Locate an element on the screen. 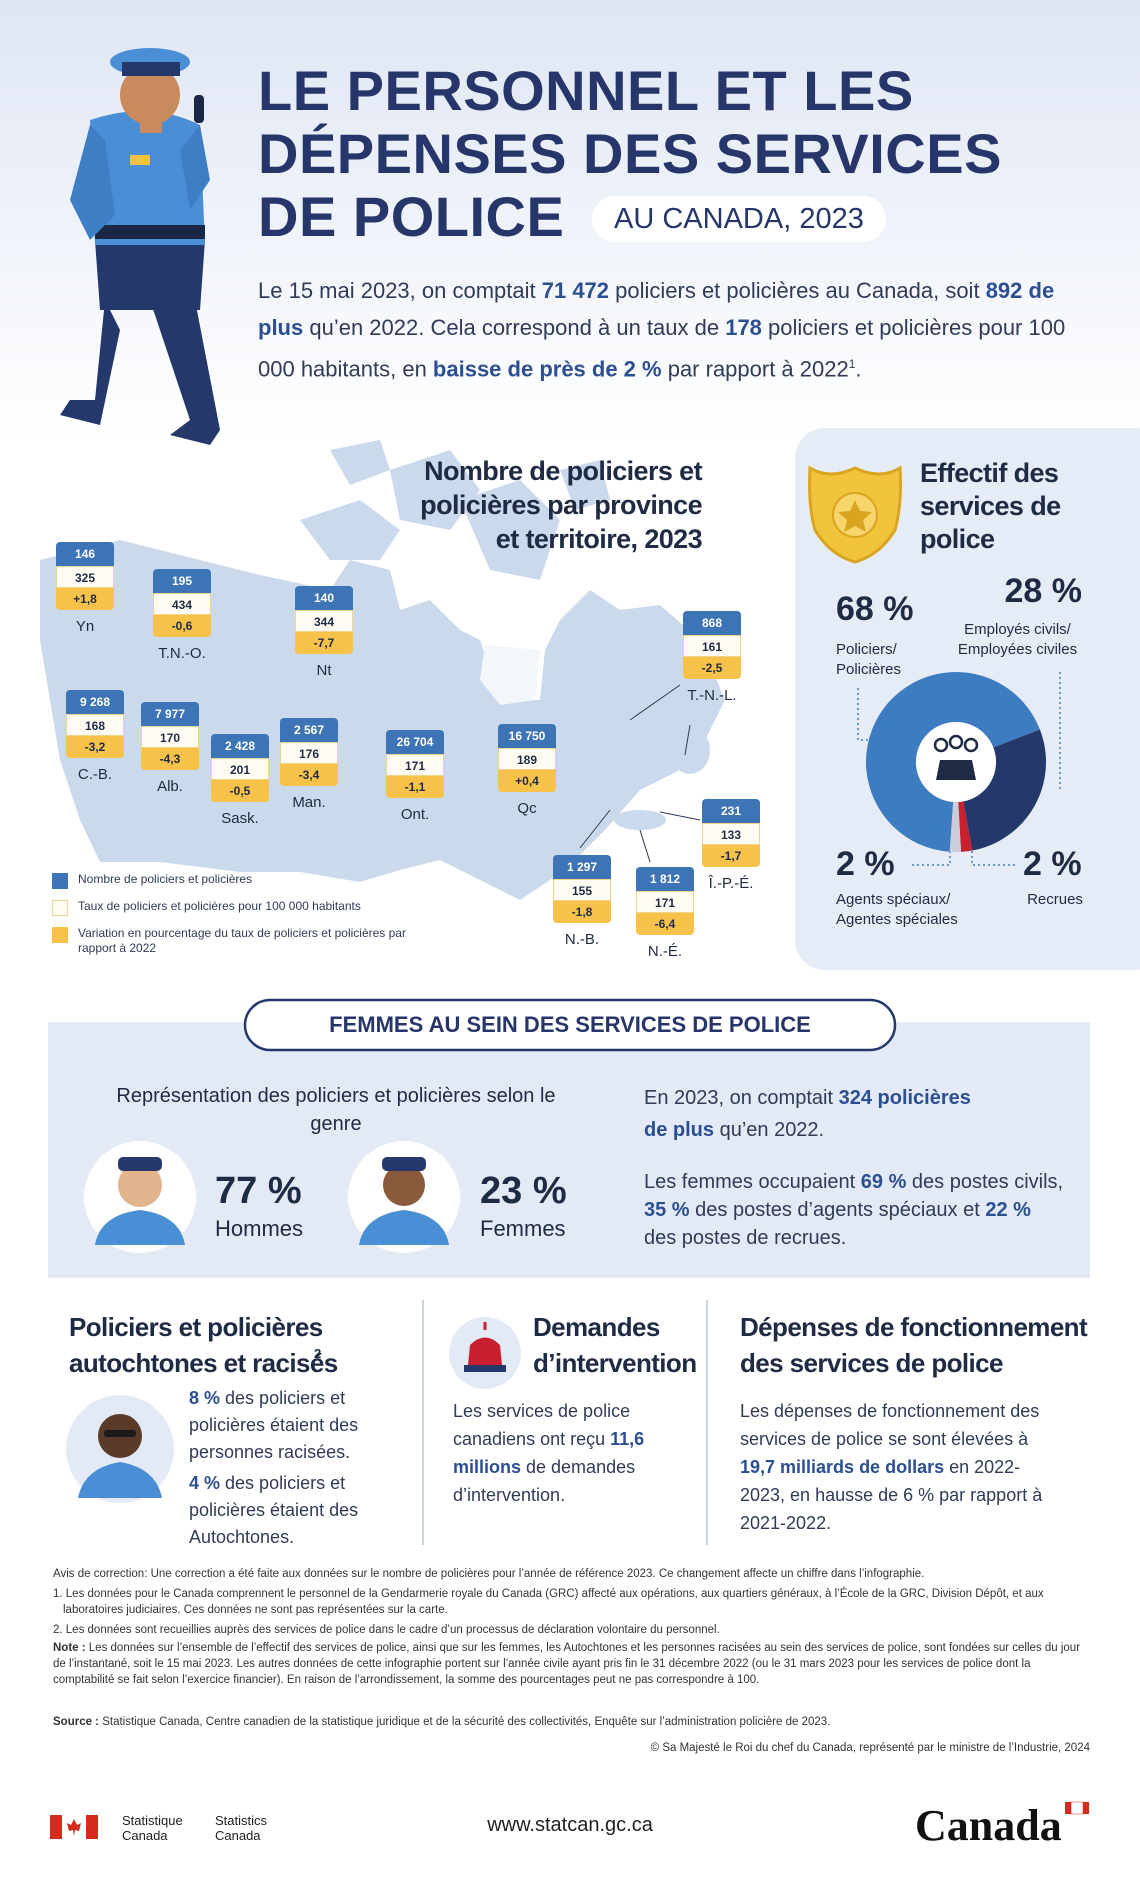 The height and width of the screenshot is (1878, 1140). bold-run: 178 is located at coordinates (743, 327).